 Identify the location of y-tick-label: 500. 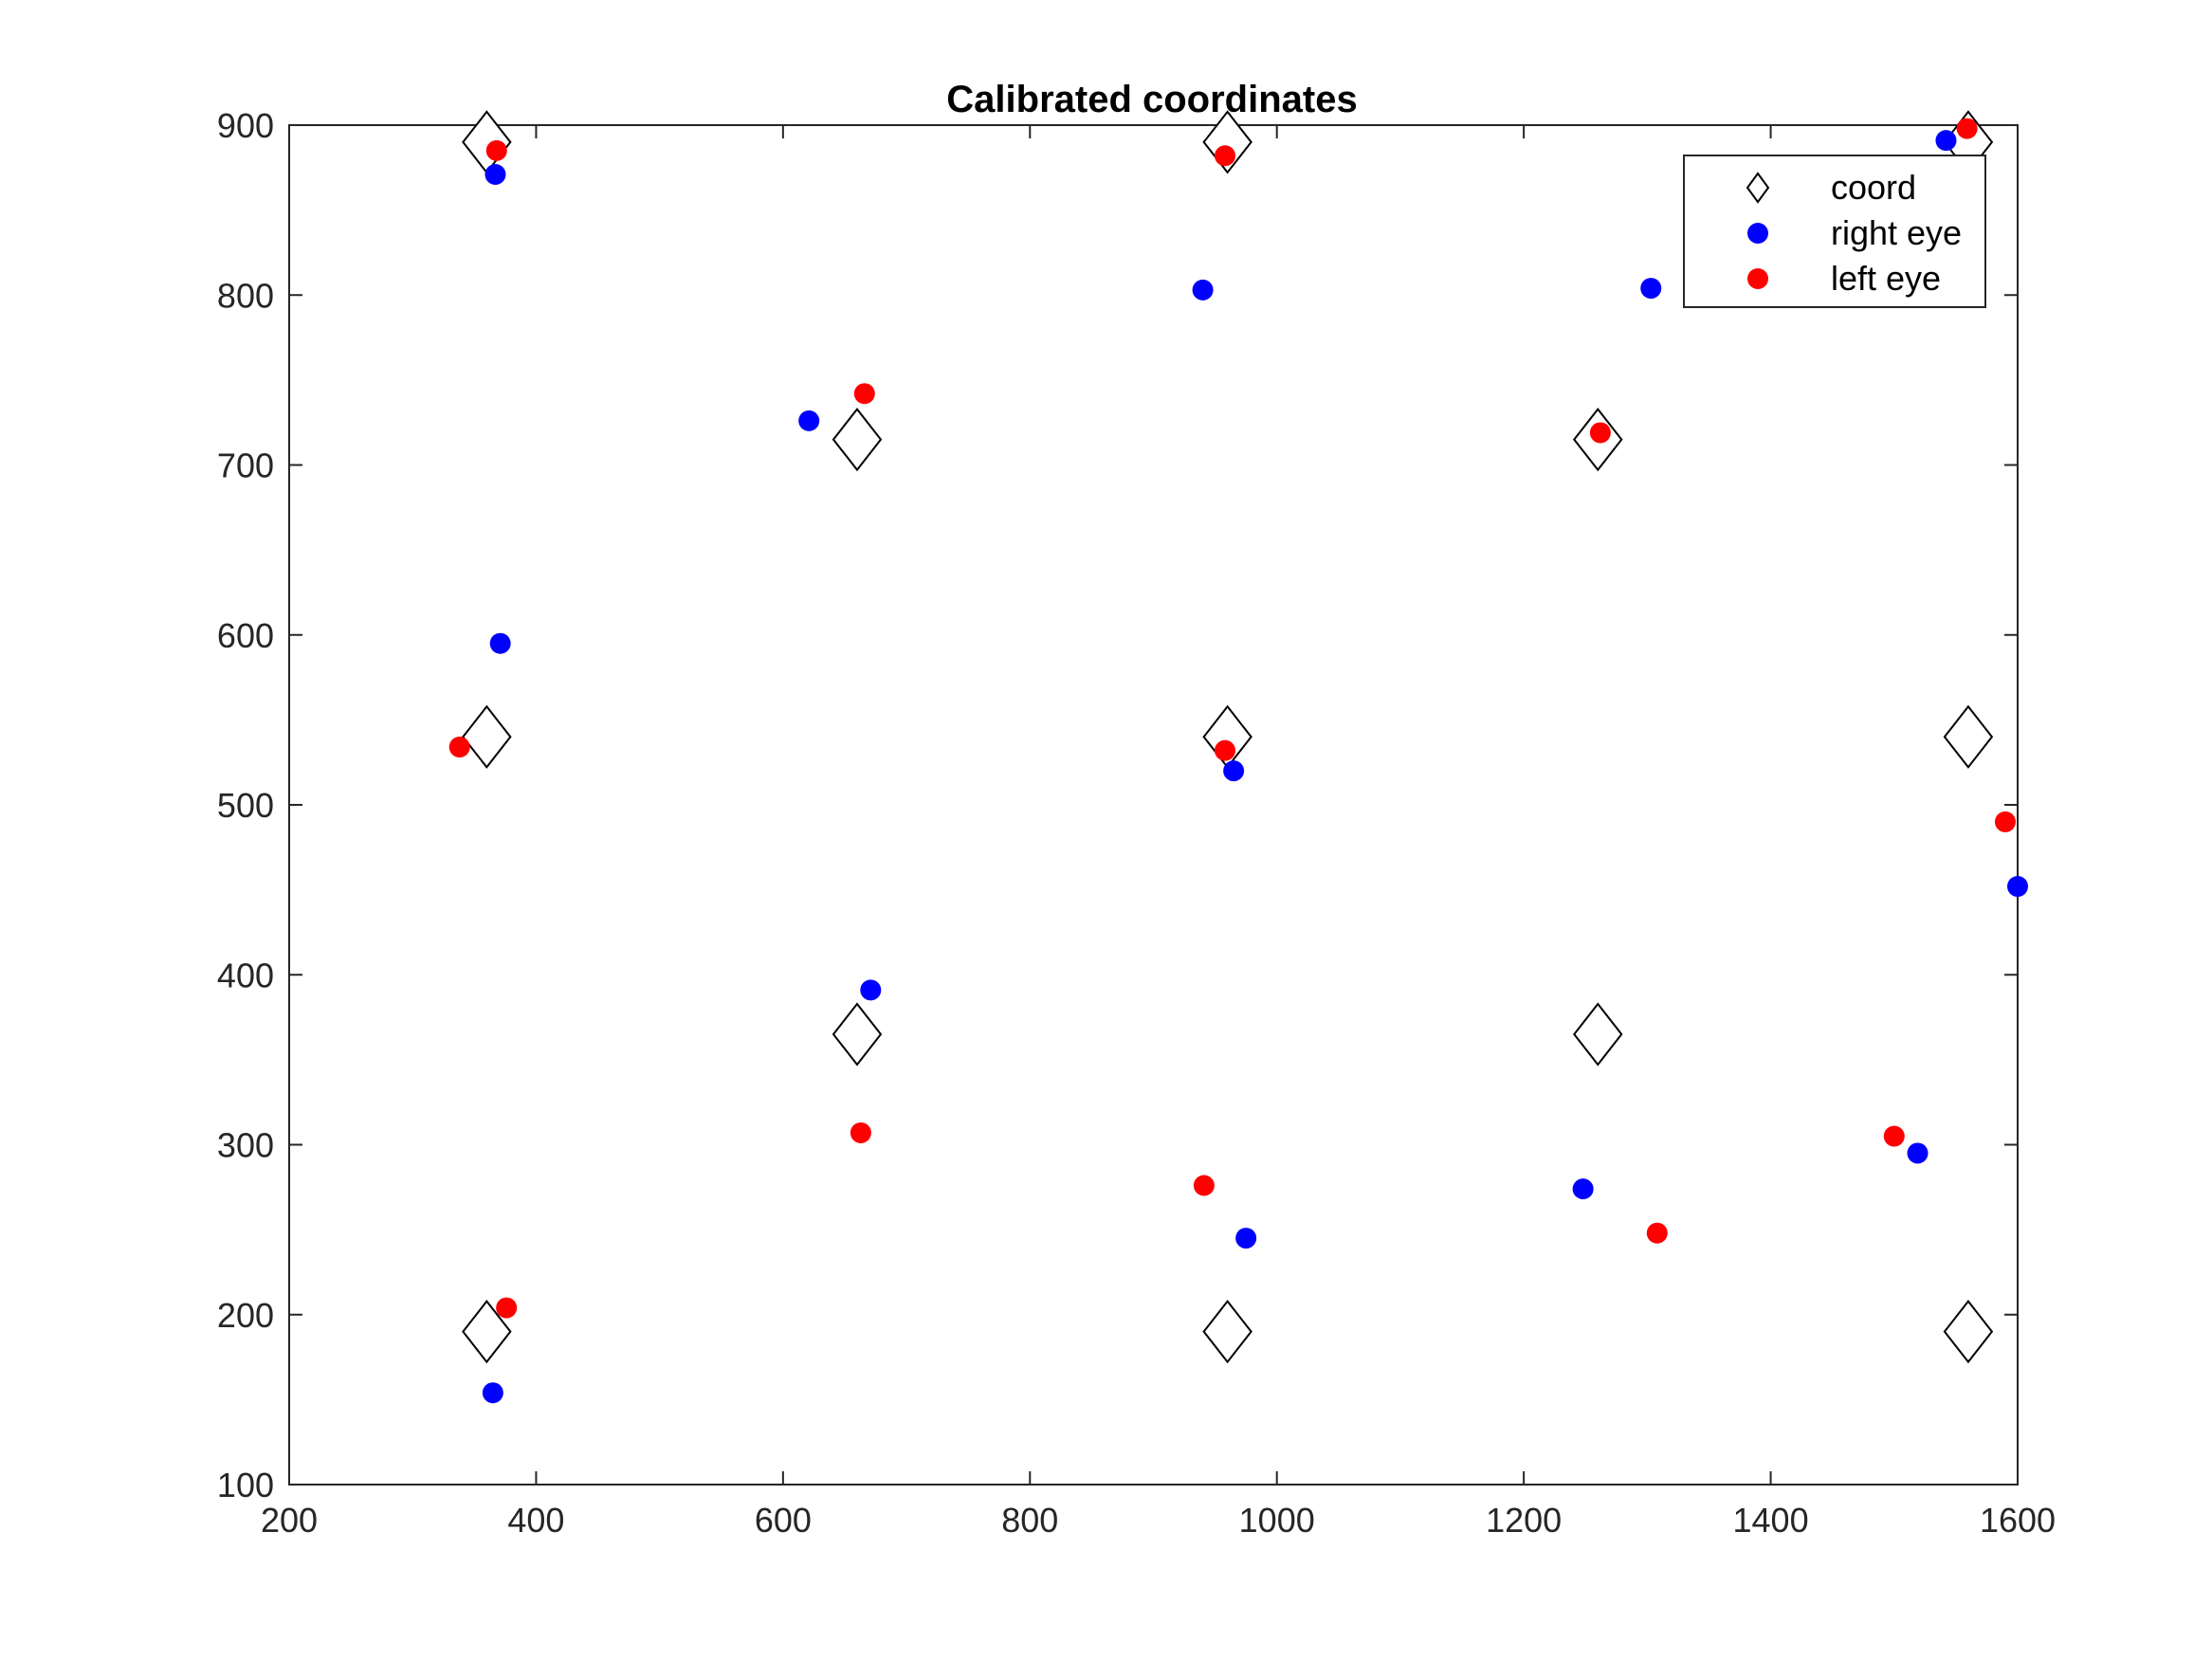
(245, 805).